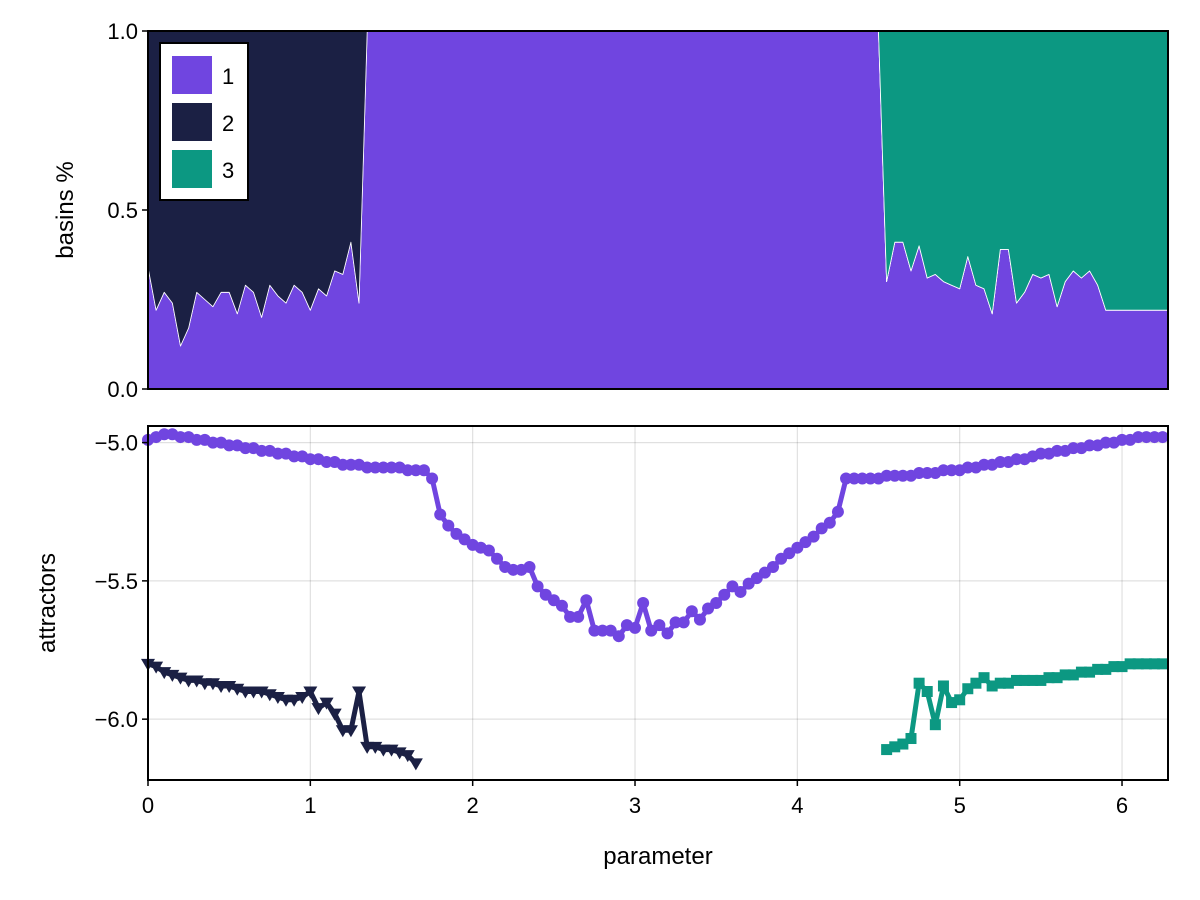 The height and width of the screenshot is (900, 1200). I want to click on attractors-x-ticks: 0 1 2 3 4 5 6, so click(635, 799).